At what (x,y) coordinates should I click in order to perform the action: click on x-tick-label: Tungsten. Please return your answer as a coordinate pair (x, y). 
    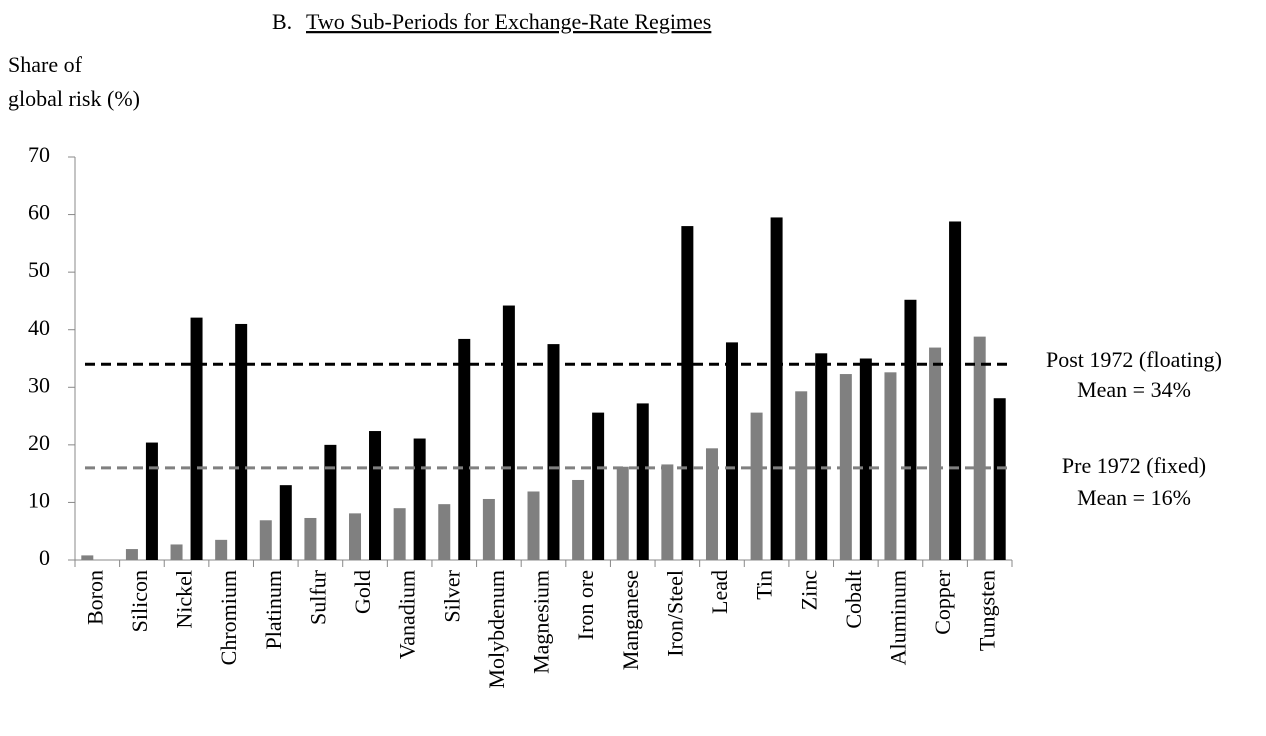
    Looking at the image, I should click on (987, 610).